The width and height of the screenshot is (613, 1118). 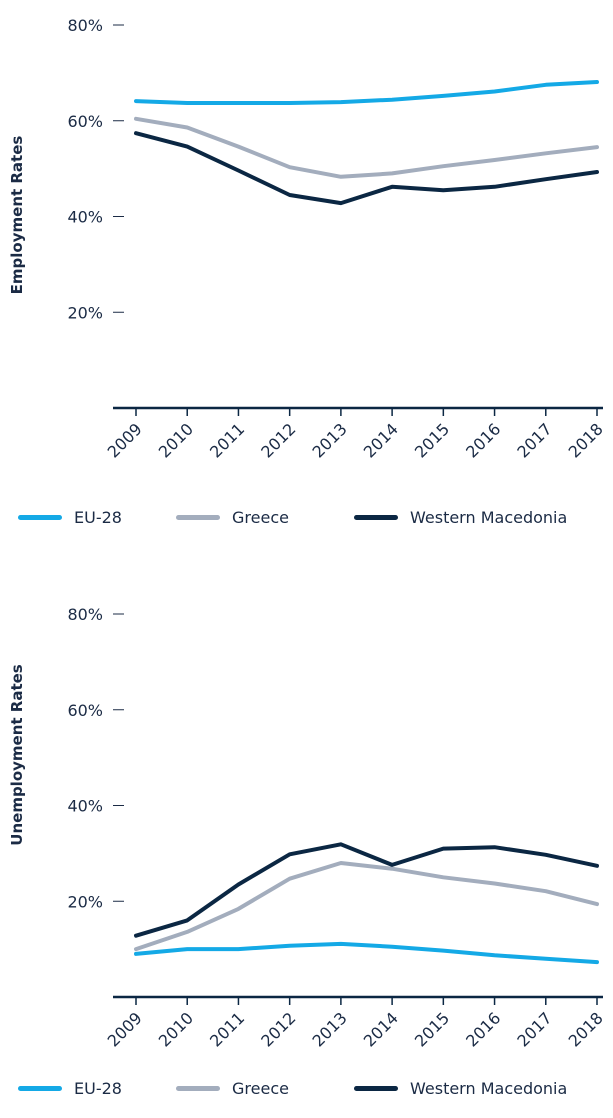 I want to click on y-axis-label: Employment Rates, so click(x=17, y=215).